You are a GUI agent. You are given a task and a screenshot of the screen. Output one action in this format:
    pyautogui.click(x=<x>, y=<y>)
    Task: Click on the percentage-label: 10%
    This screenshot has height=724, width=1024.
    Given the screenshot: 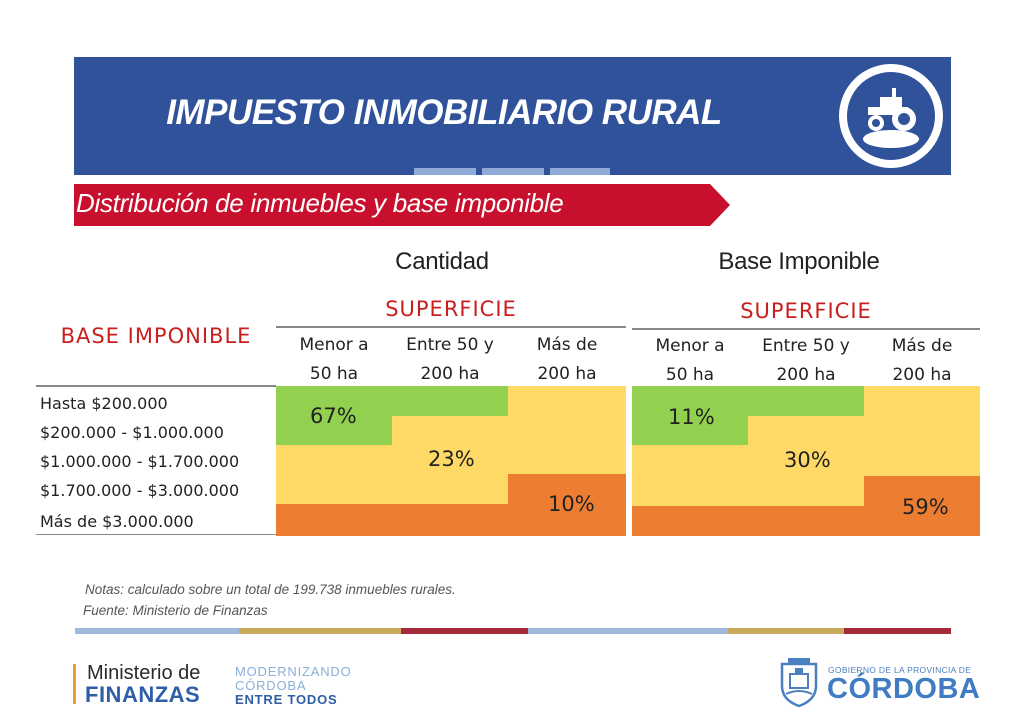 What is the action you would take?
    pyautogui.click(x=571, y=504)
    